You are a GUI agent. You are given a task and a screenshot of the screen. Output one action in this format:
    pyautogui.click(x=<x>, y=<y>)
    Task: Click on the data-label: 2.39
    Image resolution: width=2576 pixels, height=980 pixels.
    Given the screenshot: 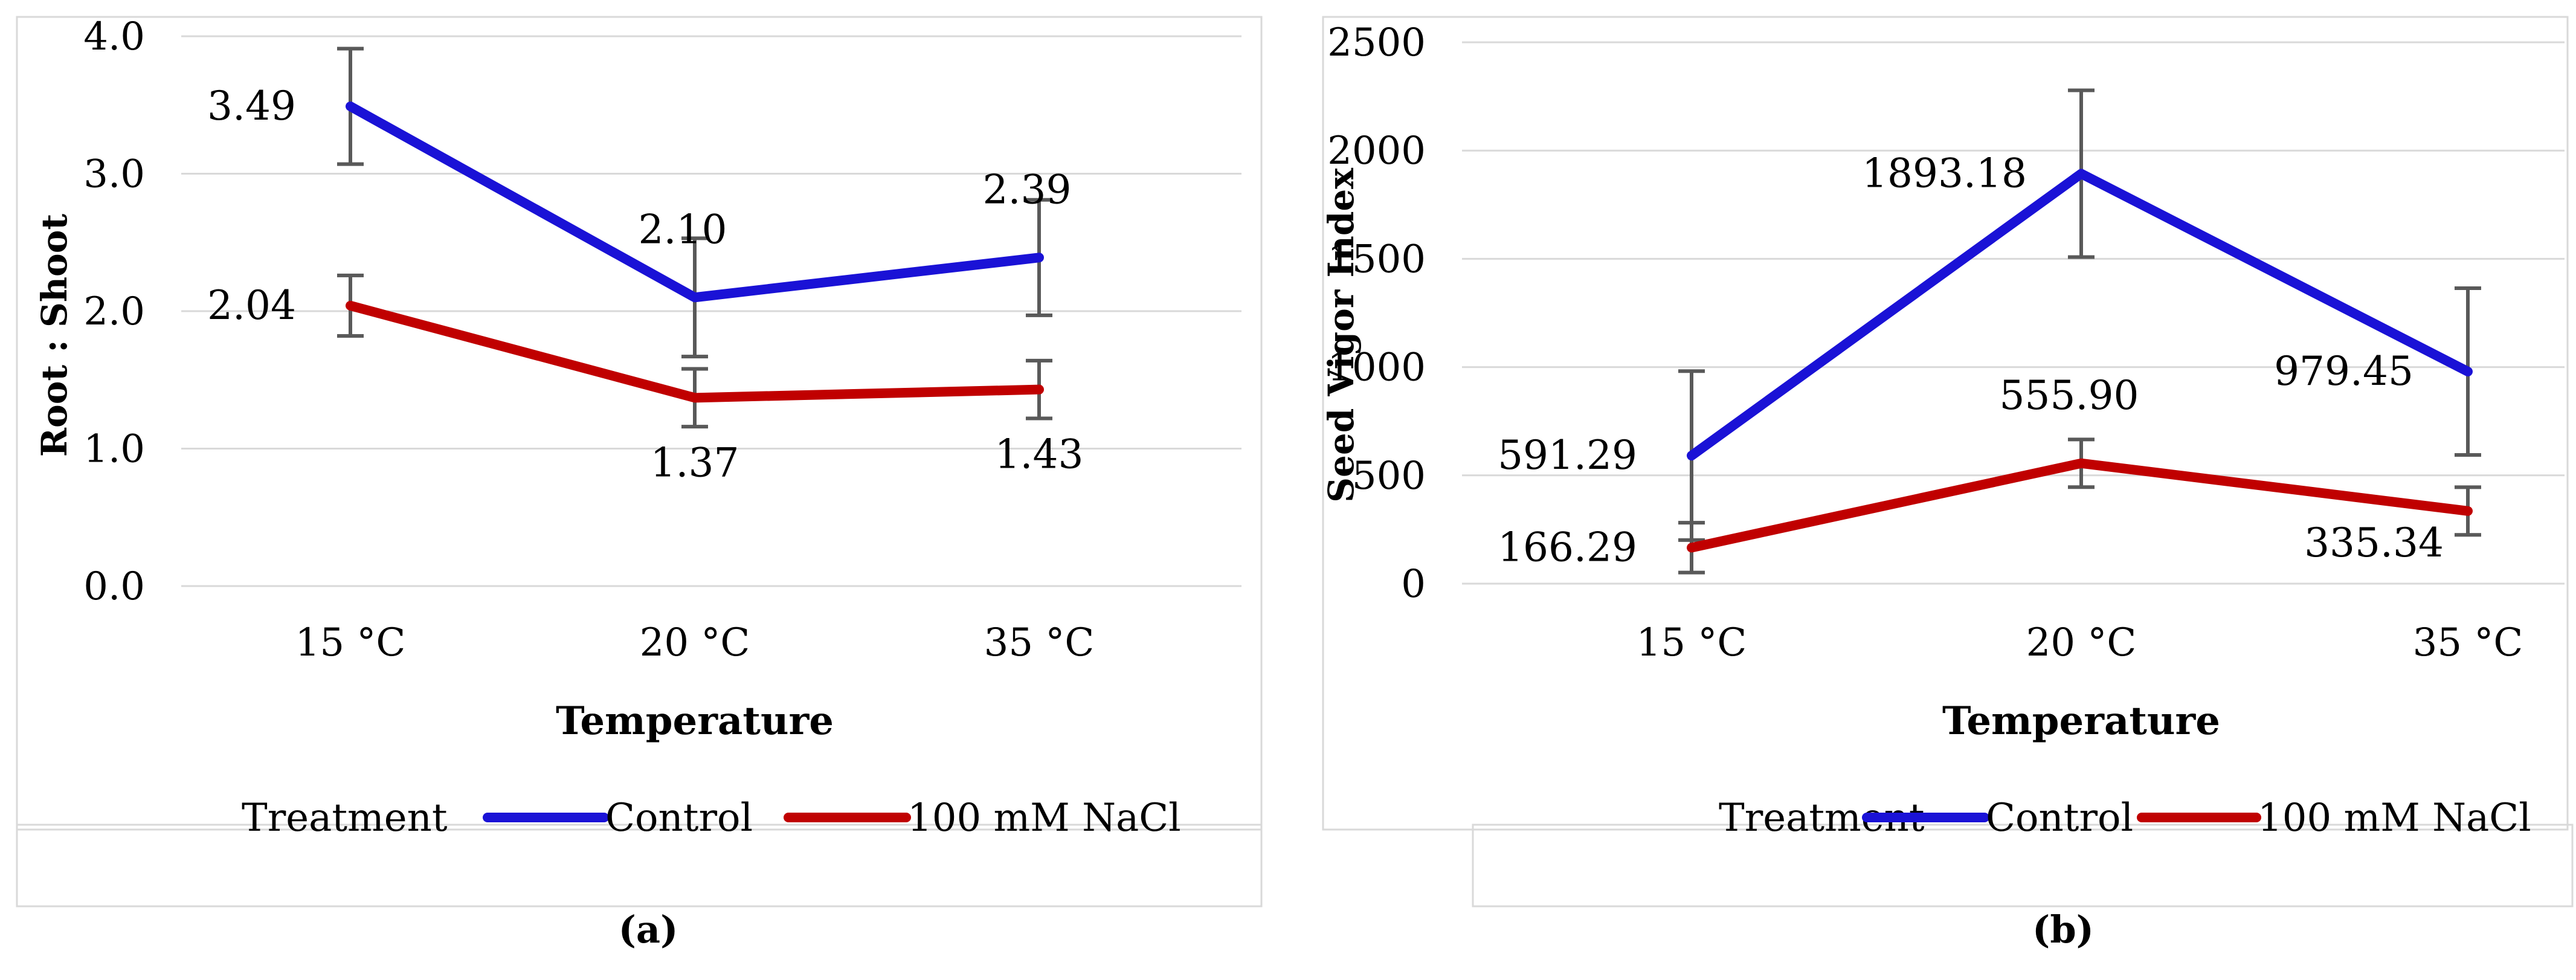 What is the action you would take?
    pyautogui.click(x=1027, y=189)
    